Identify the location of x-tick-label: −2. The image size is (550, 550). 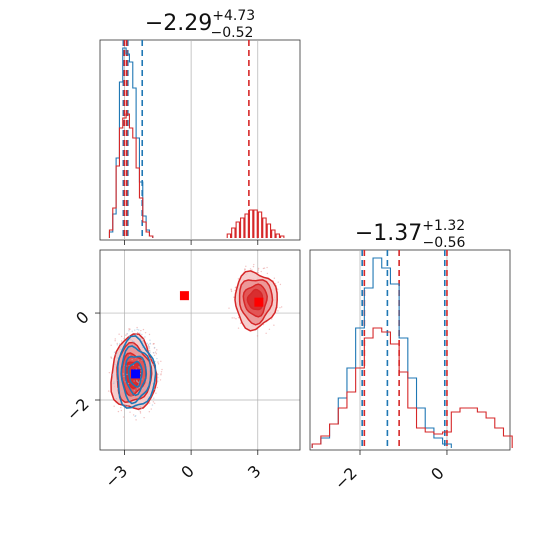
(346, 478).